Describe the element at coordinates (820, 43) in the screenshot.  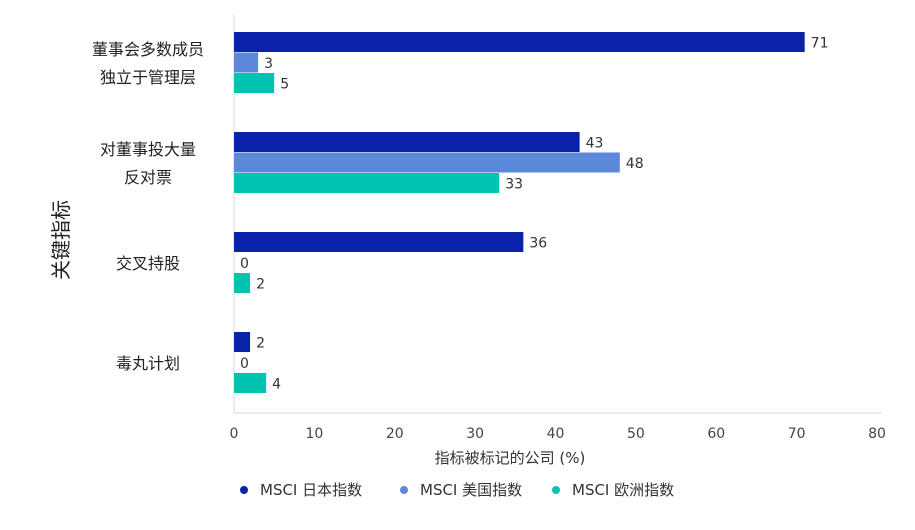
I see `data-label: 71` at that location.